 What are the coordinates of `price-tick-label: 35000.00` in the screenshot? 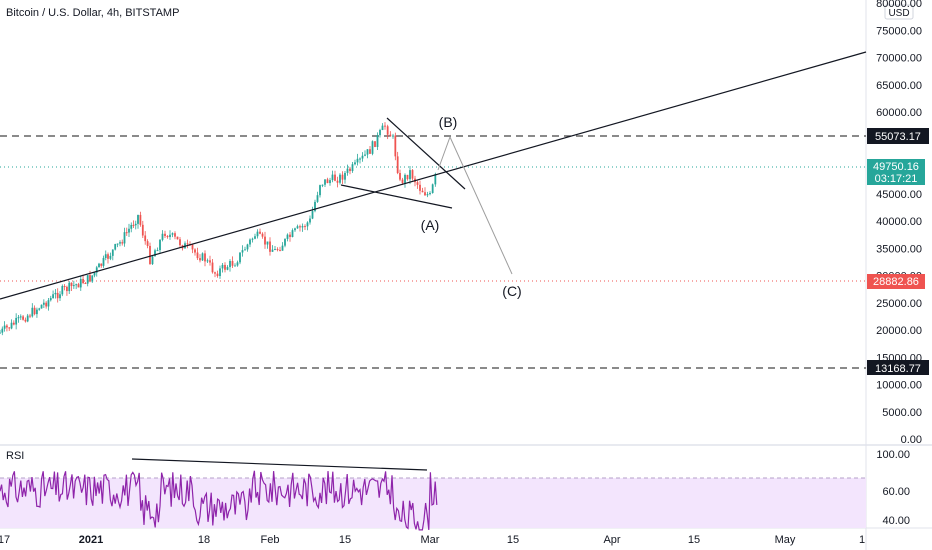 It's located at (899, 249).